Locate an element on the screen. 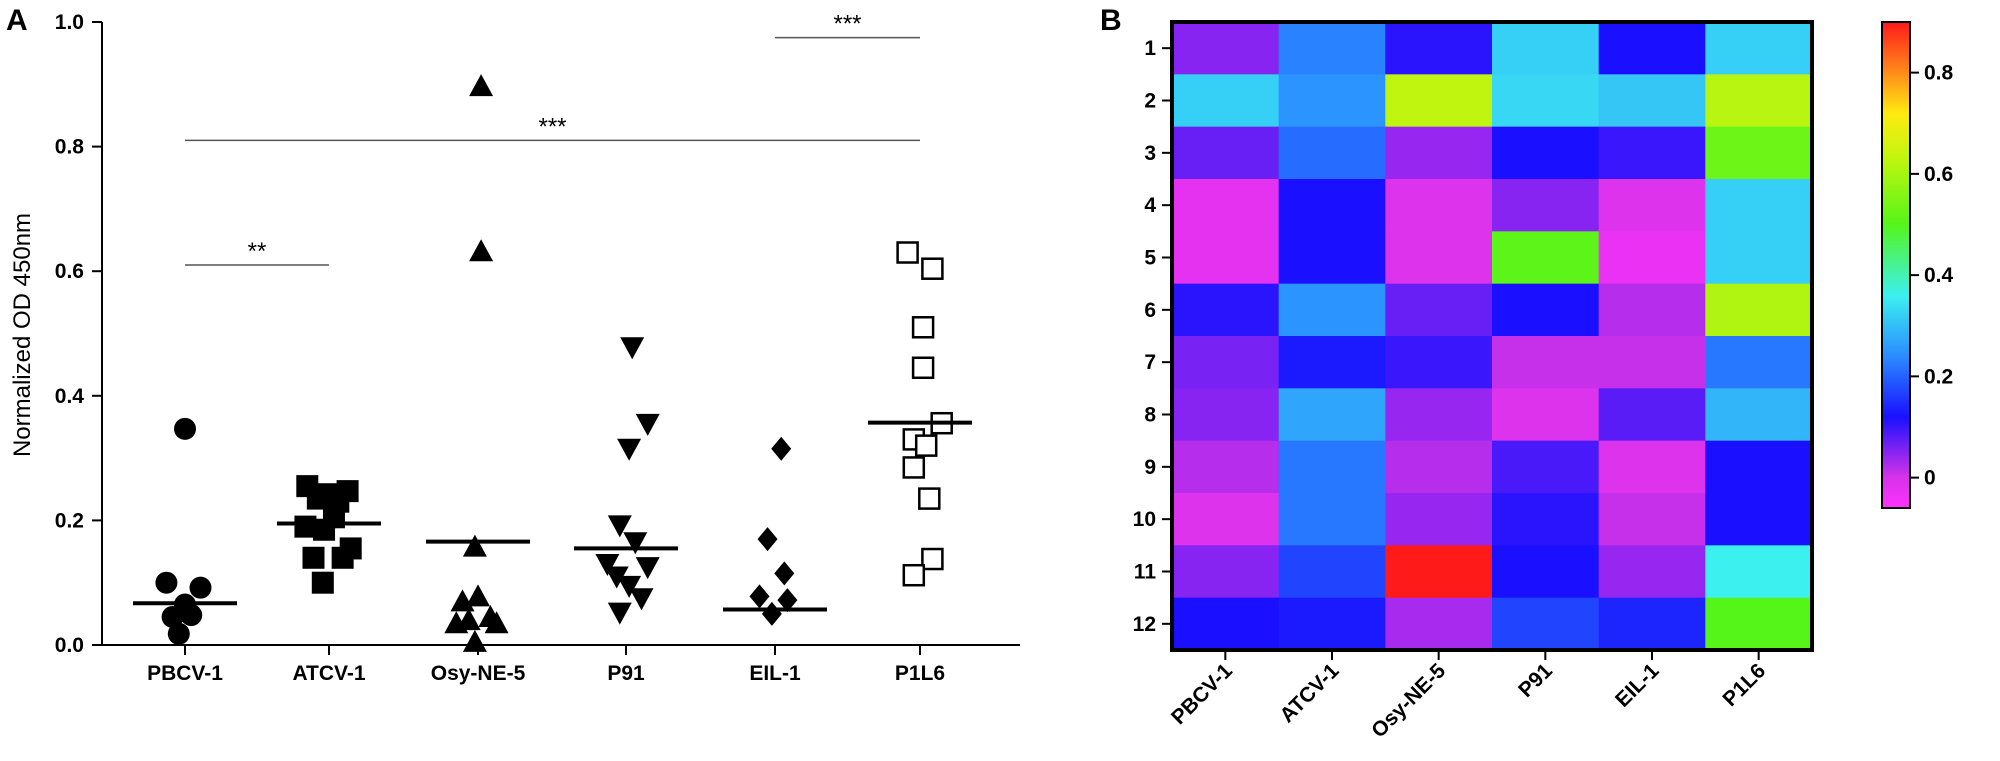 This screenshot has height=761, width=2000. significance-annotations: ******** is located at coordinates (552, 138).